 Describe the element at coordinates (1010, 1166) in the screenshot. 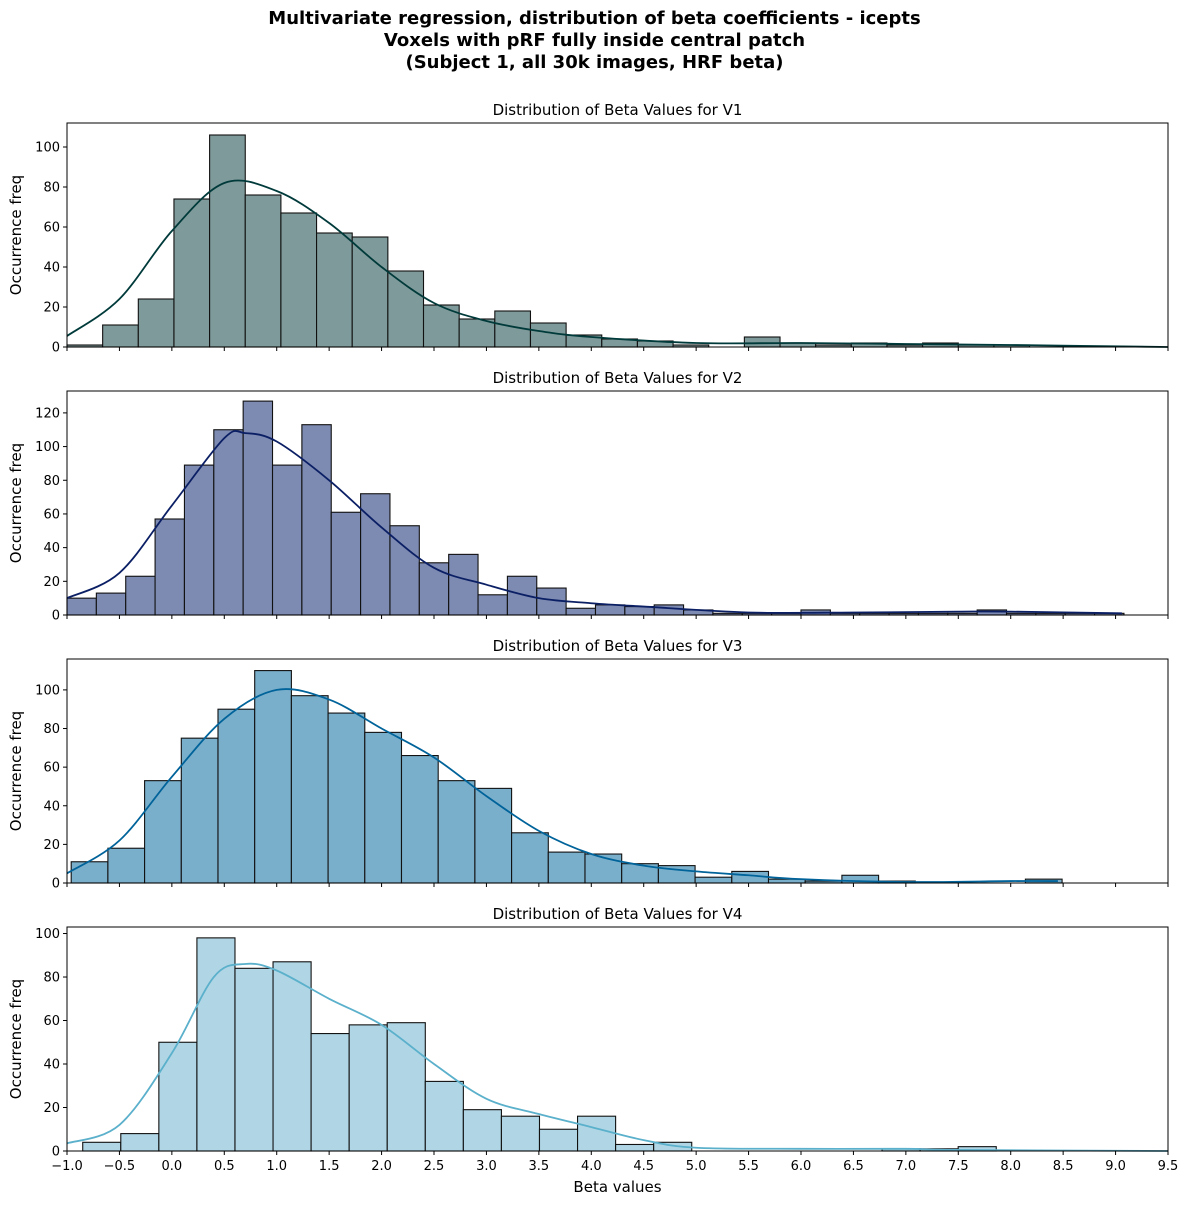

I see `x-tick-label: 8.0` at that location.